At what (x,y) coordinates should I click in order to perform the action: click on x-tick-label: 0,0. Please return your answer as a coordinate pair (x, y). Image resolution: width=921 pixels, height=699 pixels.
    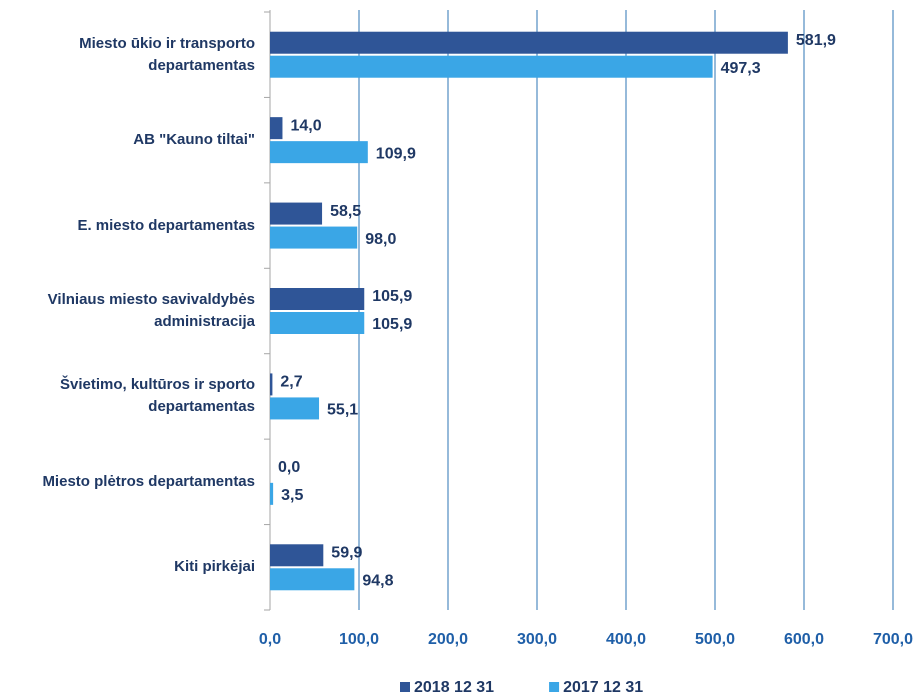
    Looking at the image, I should click on (270, 639).